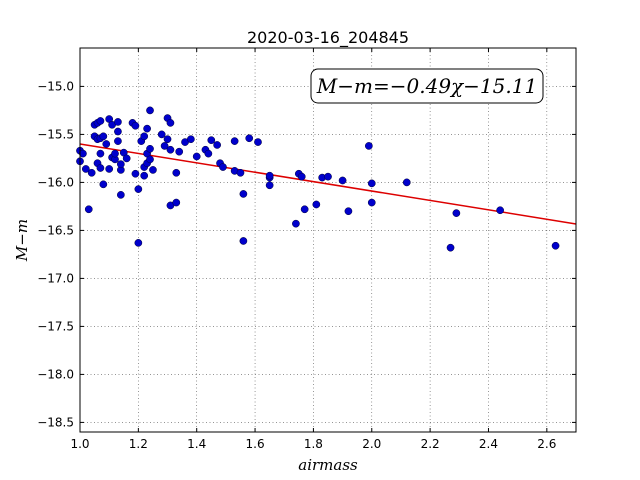  Describe the element at coordinates (55, 374) in the screenshot. I see `y-tick-label: −18.0` at that location.